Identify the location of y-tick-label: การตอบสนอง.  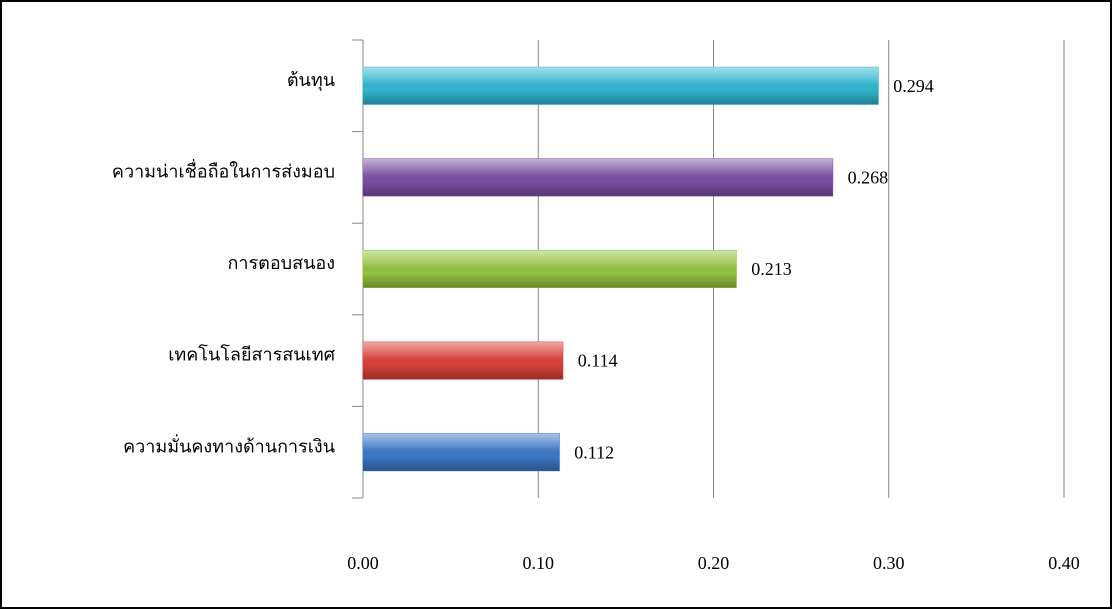
(282, 263).